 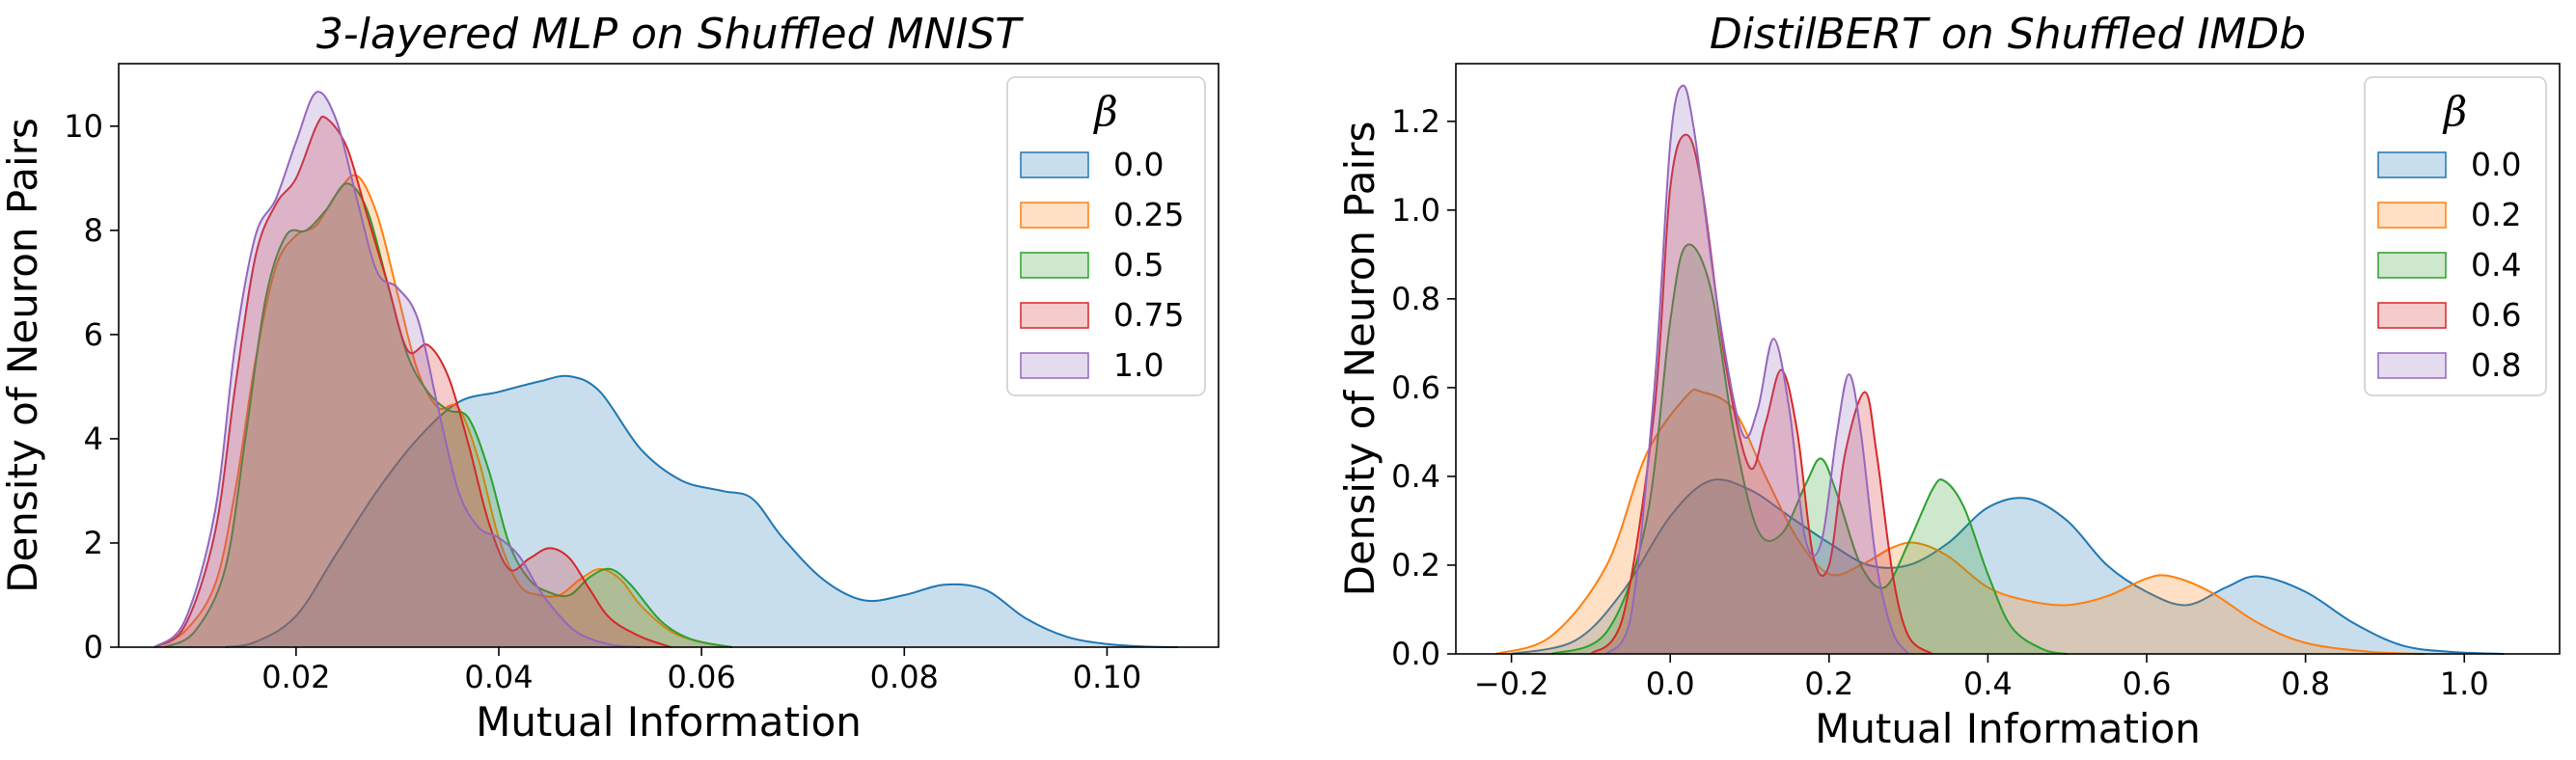 I want to click on x-tick-label: 0.2, so click(x=1829, y=683).